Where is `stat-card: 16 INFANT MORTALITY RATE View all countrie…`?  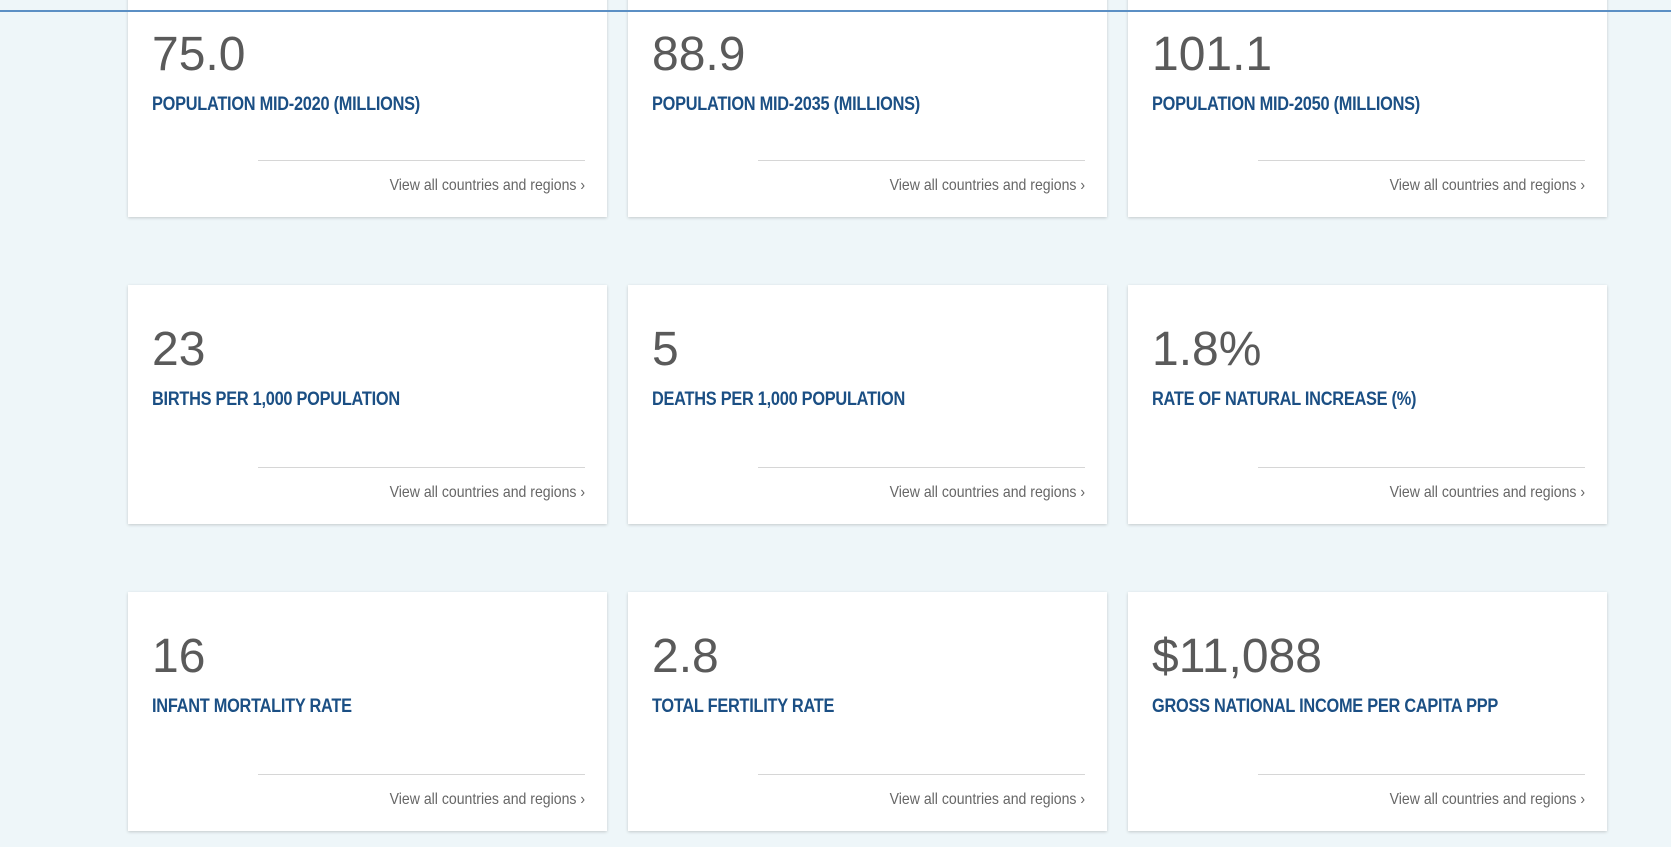
stat-card: 16 INFANT MORTALITY RATE View all countrie… is located at coordinates (367, 711).